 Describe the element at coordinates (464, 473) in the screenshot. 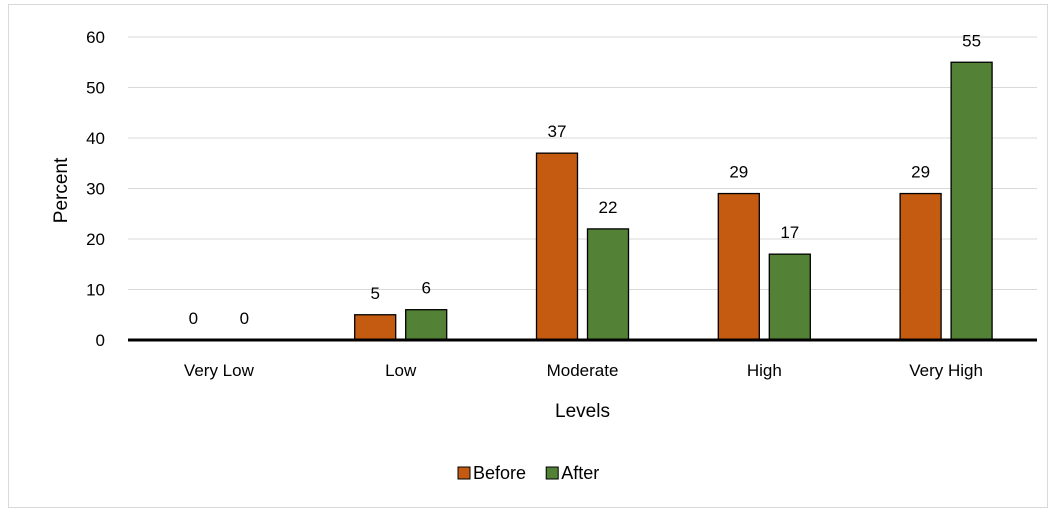

I see `legend-swatch-before` at that location.